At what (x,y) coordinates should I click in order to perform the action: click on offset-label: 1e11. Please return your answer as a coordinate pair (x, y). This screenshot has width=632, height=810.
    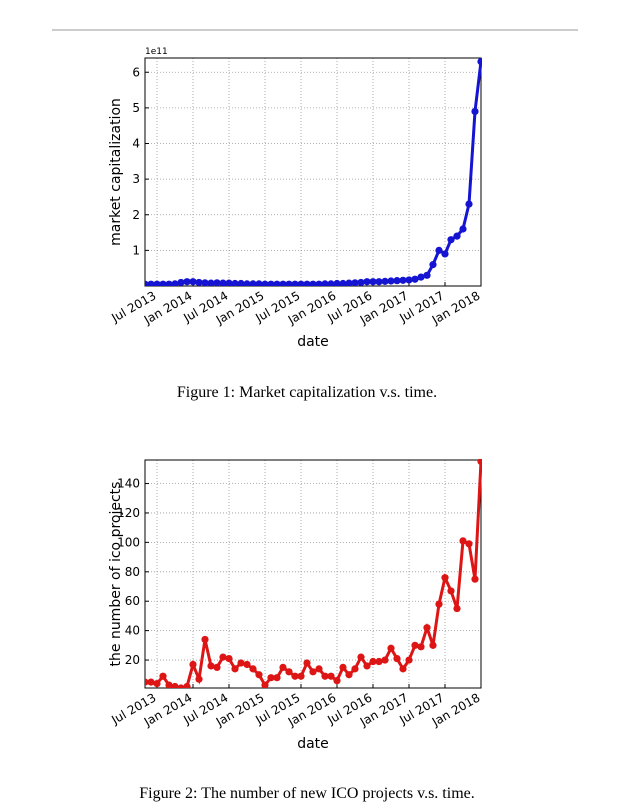
    Looking at the image, I should click on (156, 52).